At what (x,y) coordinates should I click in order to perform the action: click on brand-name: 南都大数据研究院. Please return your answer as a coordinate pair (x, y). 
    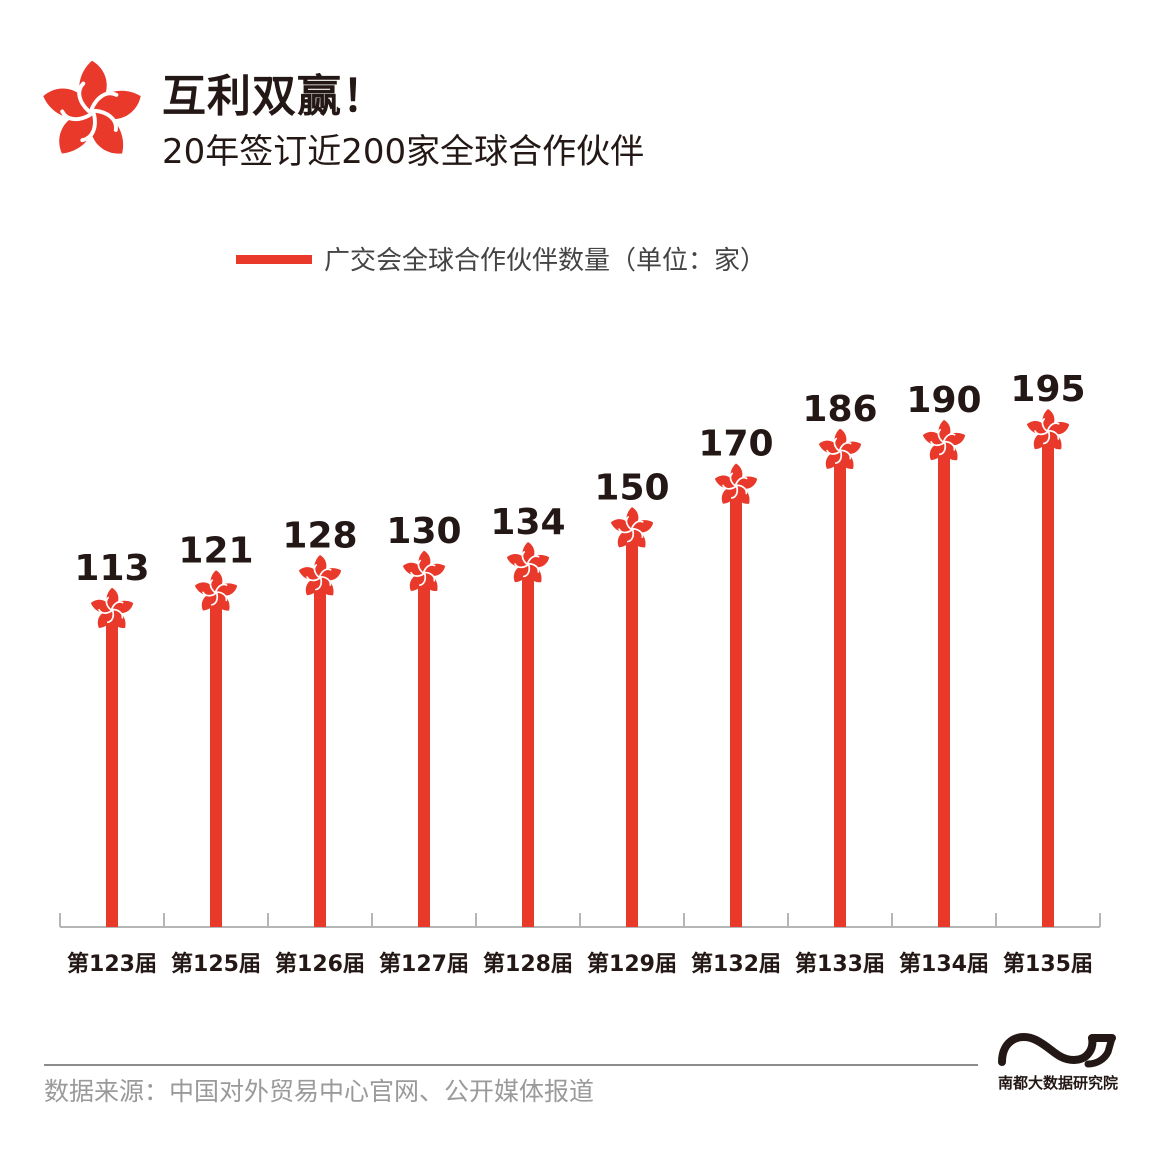
    Looking at the image, I should click on (1057, 1083).